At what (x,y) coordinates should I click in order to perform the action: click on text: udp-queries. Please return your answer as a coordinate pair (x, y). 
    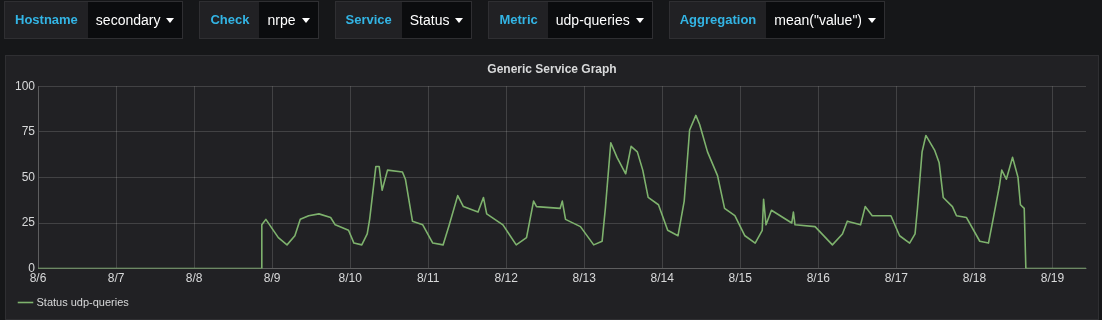
    Looking at the image, I should click on (592, 20).